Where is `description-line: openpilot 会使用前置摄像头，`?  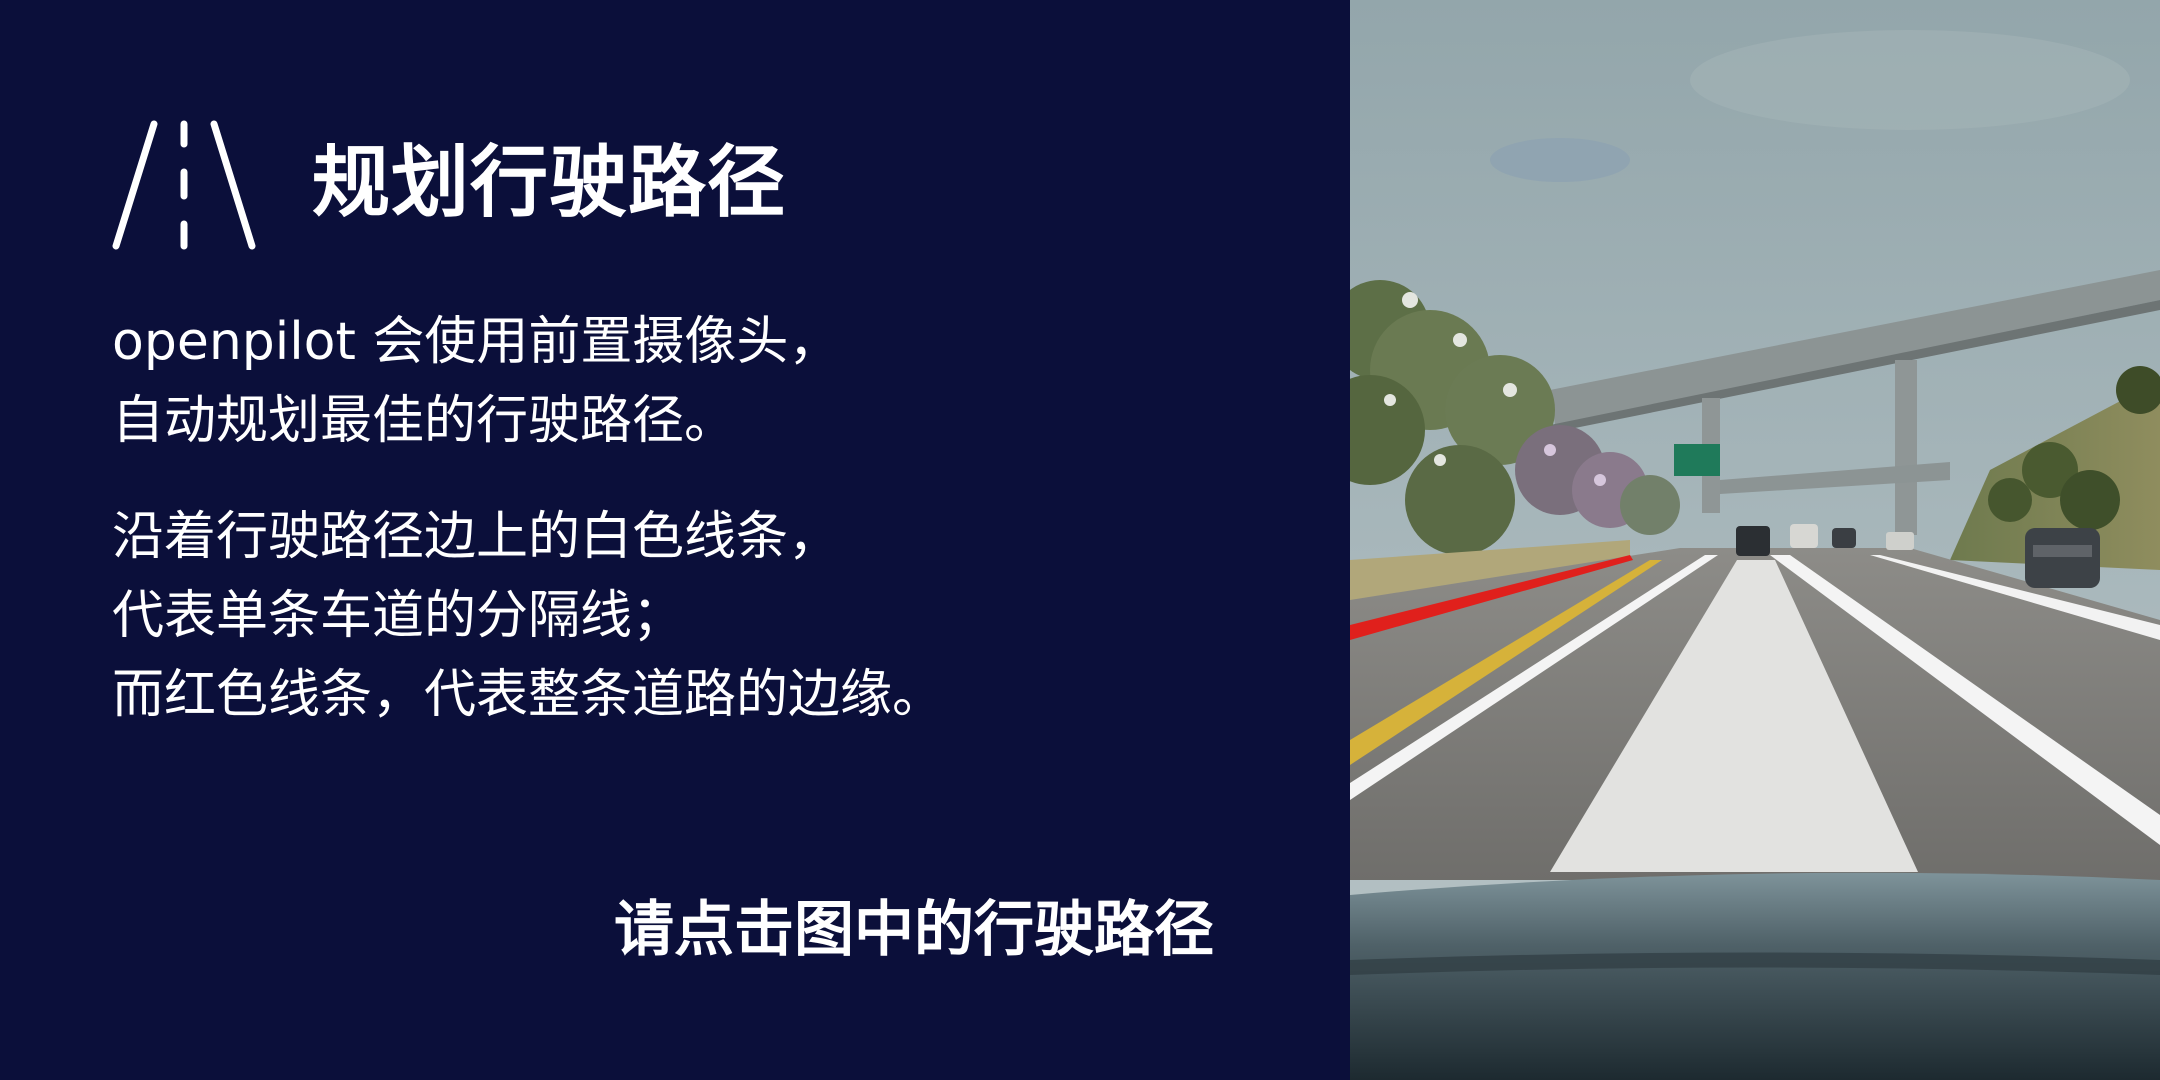
description-line: openpilot 会使用前置摄像头， is located at coordinates (476, 342).